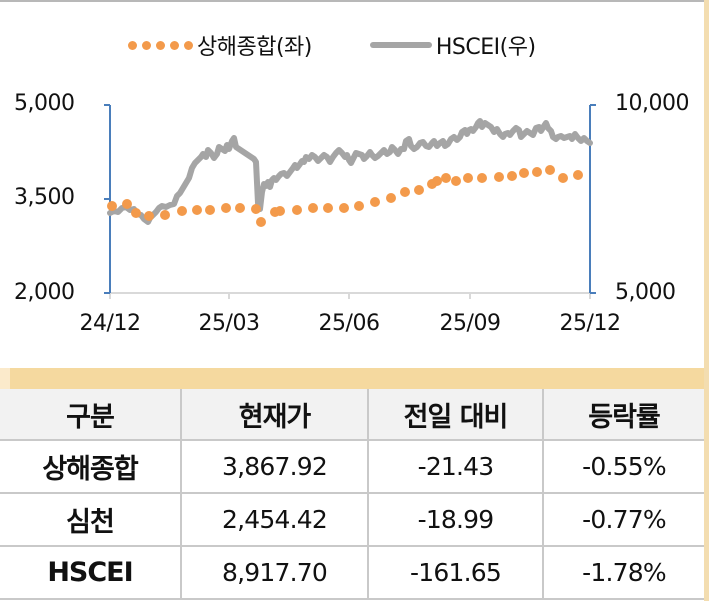 This screenshot has height=601, width=709. I want to click on hscei-series-line, so click(350, 171).